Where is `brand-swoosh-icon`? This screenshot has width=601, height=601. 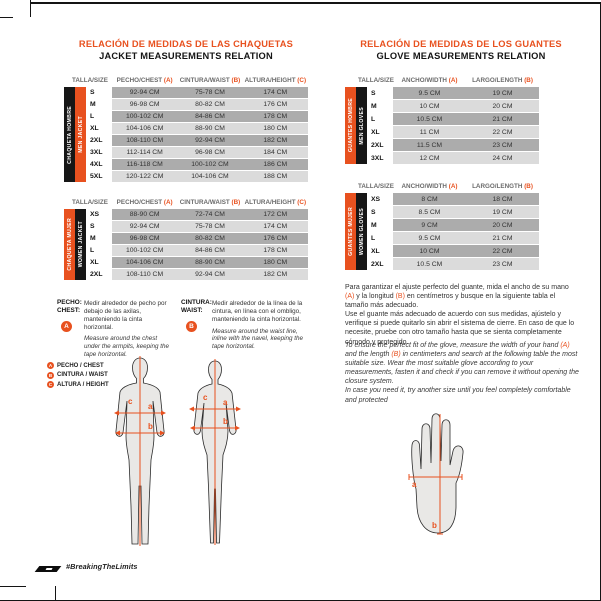
brand-swoosh-icon is located at coordinates (48, 569).